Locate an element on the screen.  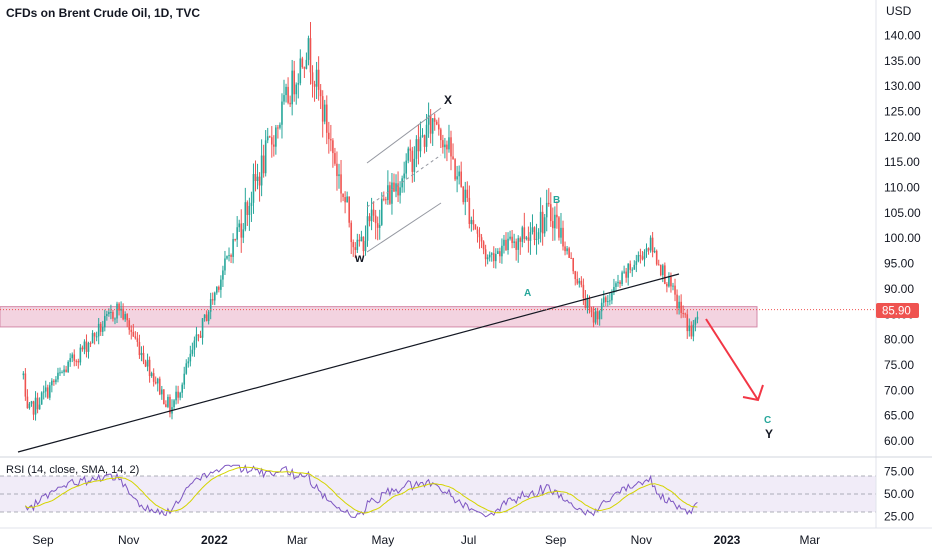
rsi-tick-label: 75.00 is located at coordinates (899, 472).